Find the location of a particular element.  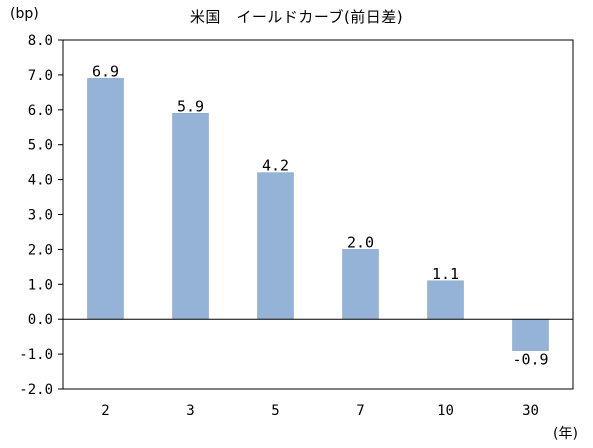

data-label-7: 2.0 is located at coordinates (360, 242).